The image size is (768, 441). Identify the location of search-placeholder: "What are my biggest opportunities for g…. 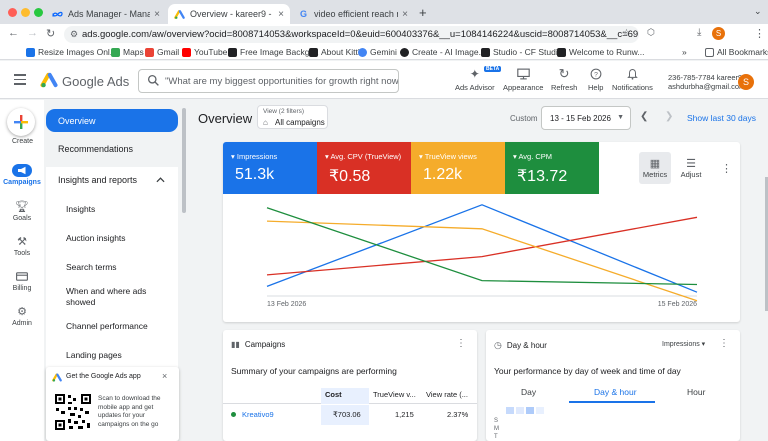
(282, 81).